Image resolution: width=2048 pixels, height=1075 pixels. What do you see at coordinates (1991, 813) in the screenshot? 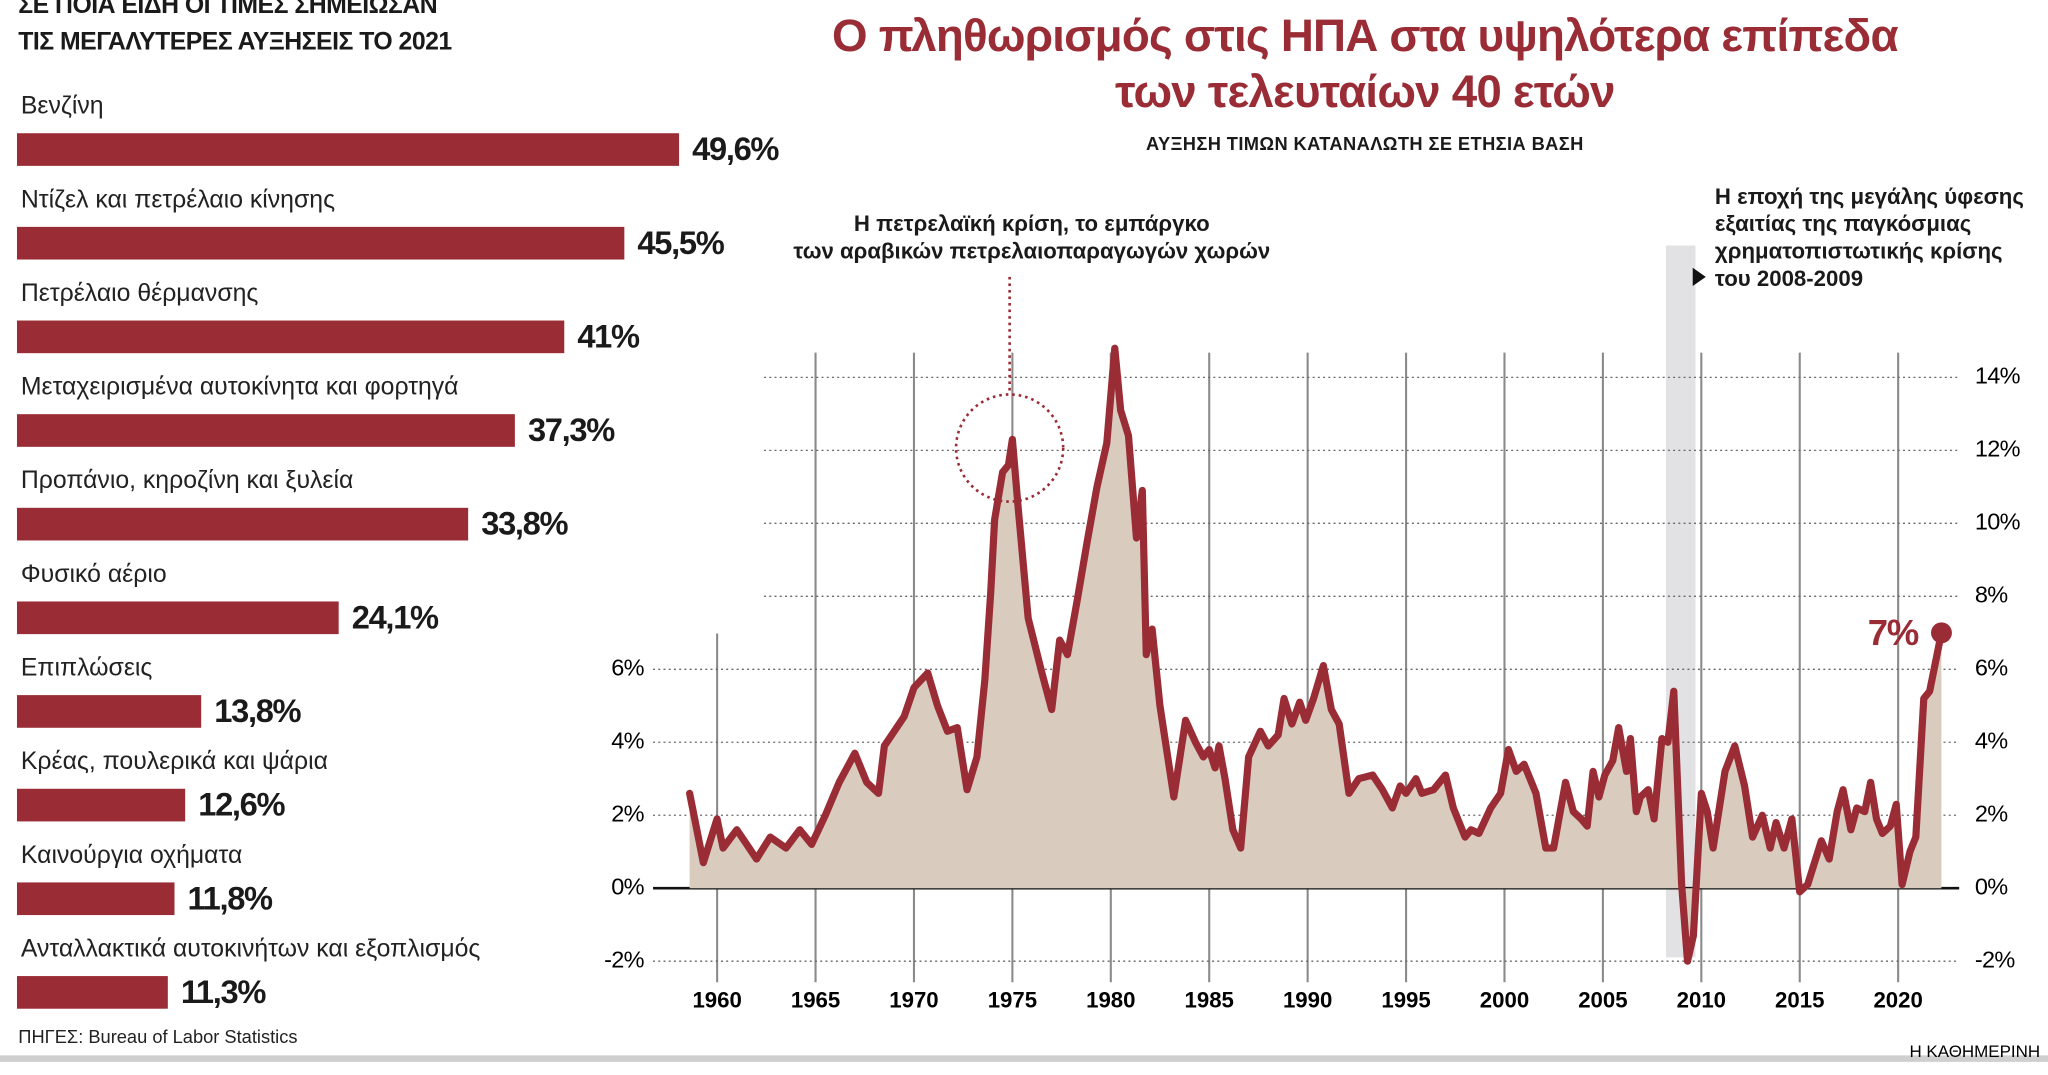
I see `y2-tick-label: 2%` at bounding box center [1991, 813].